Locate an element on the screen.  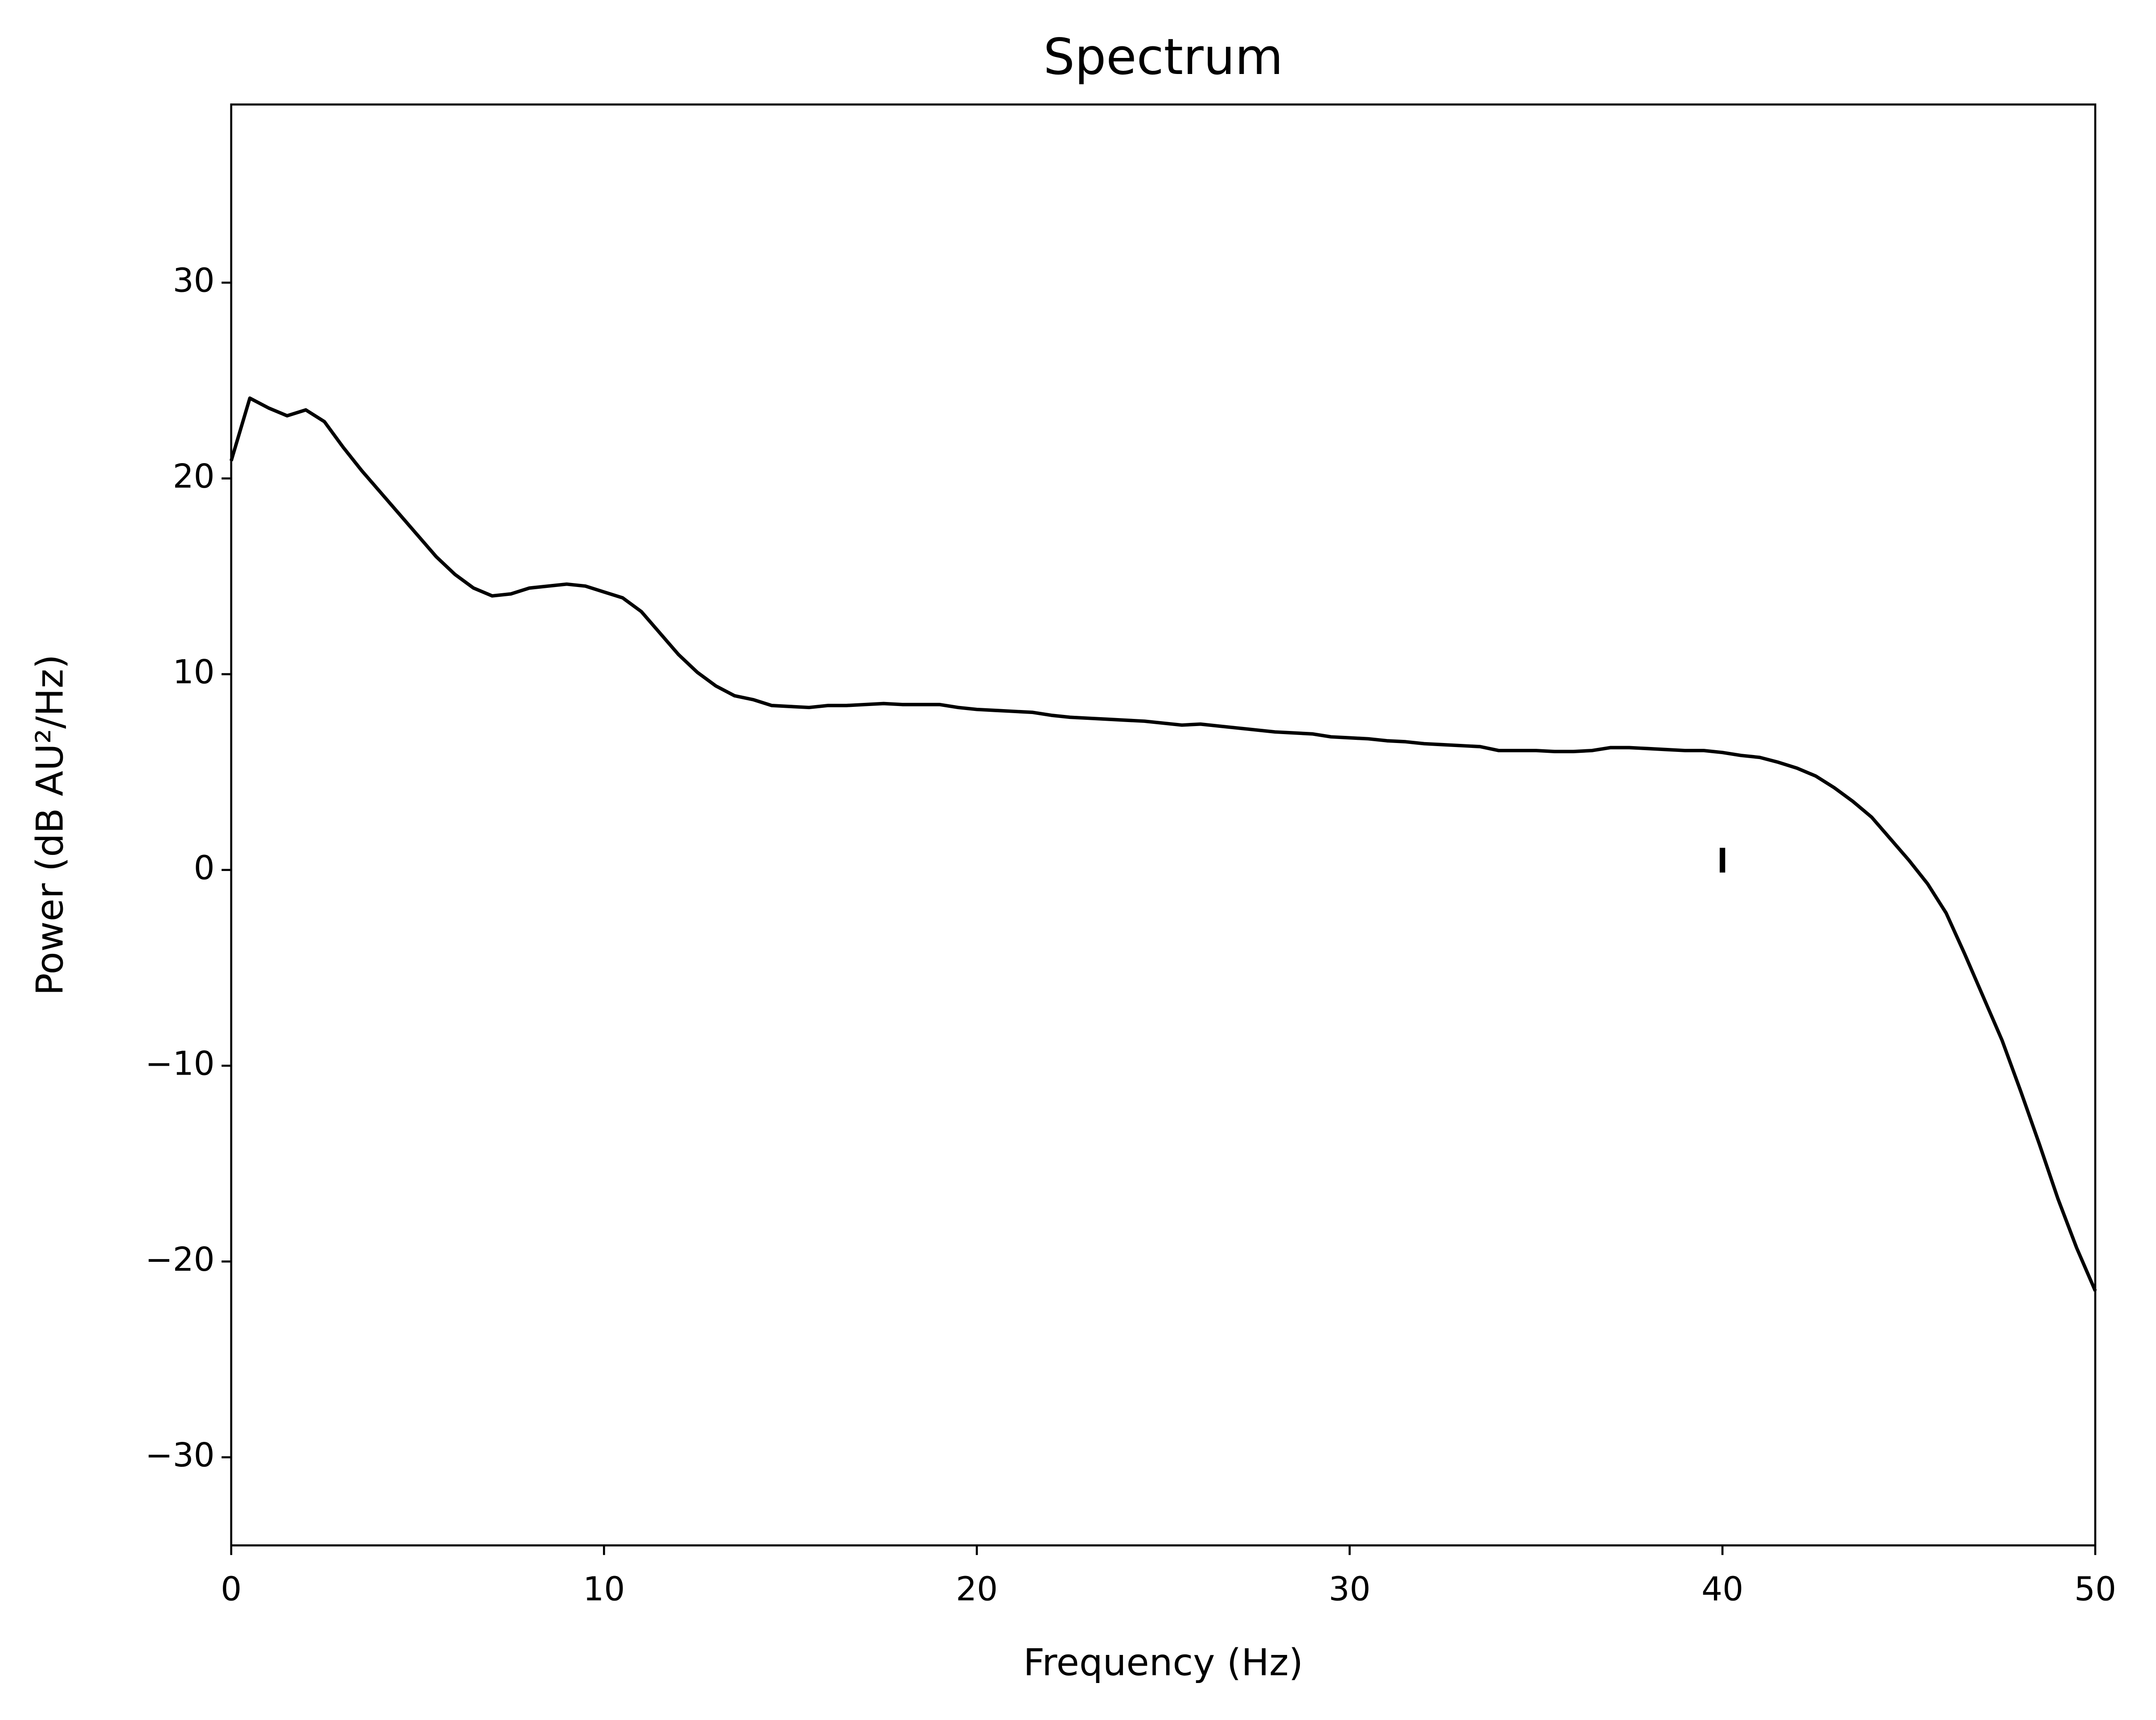
y-tick-label: −30 is located at coordinates (180, 1455).